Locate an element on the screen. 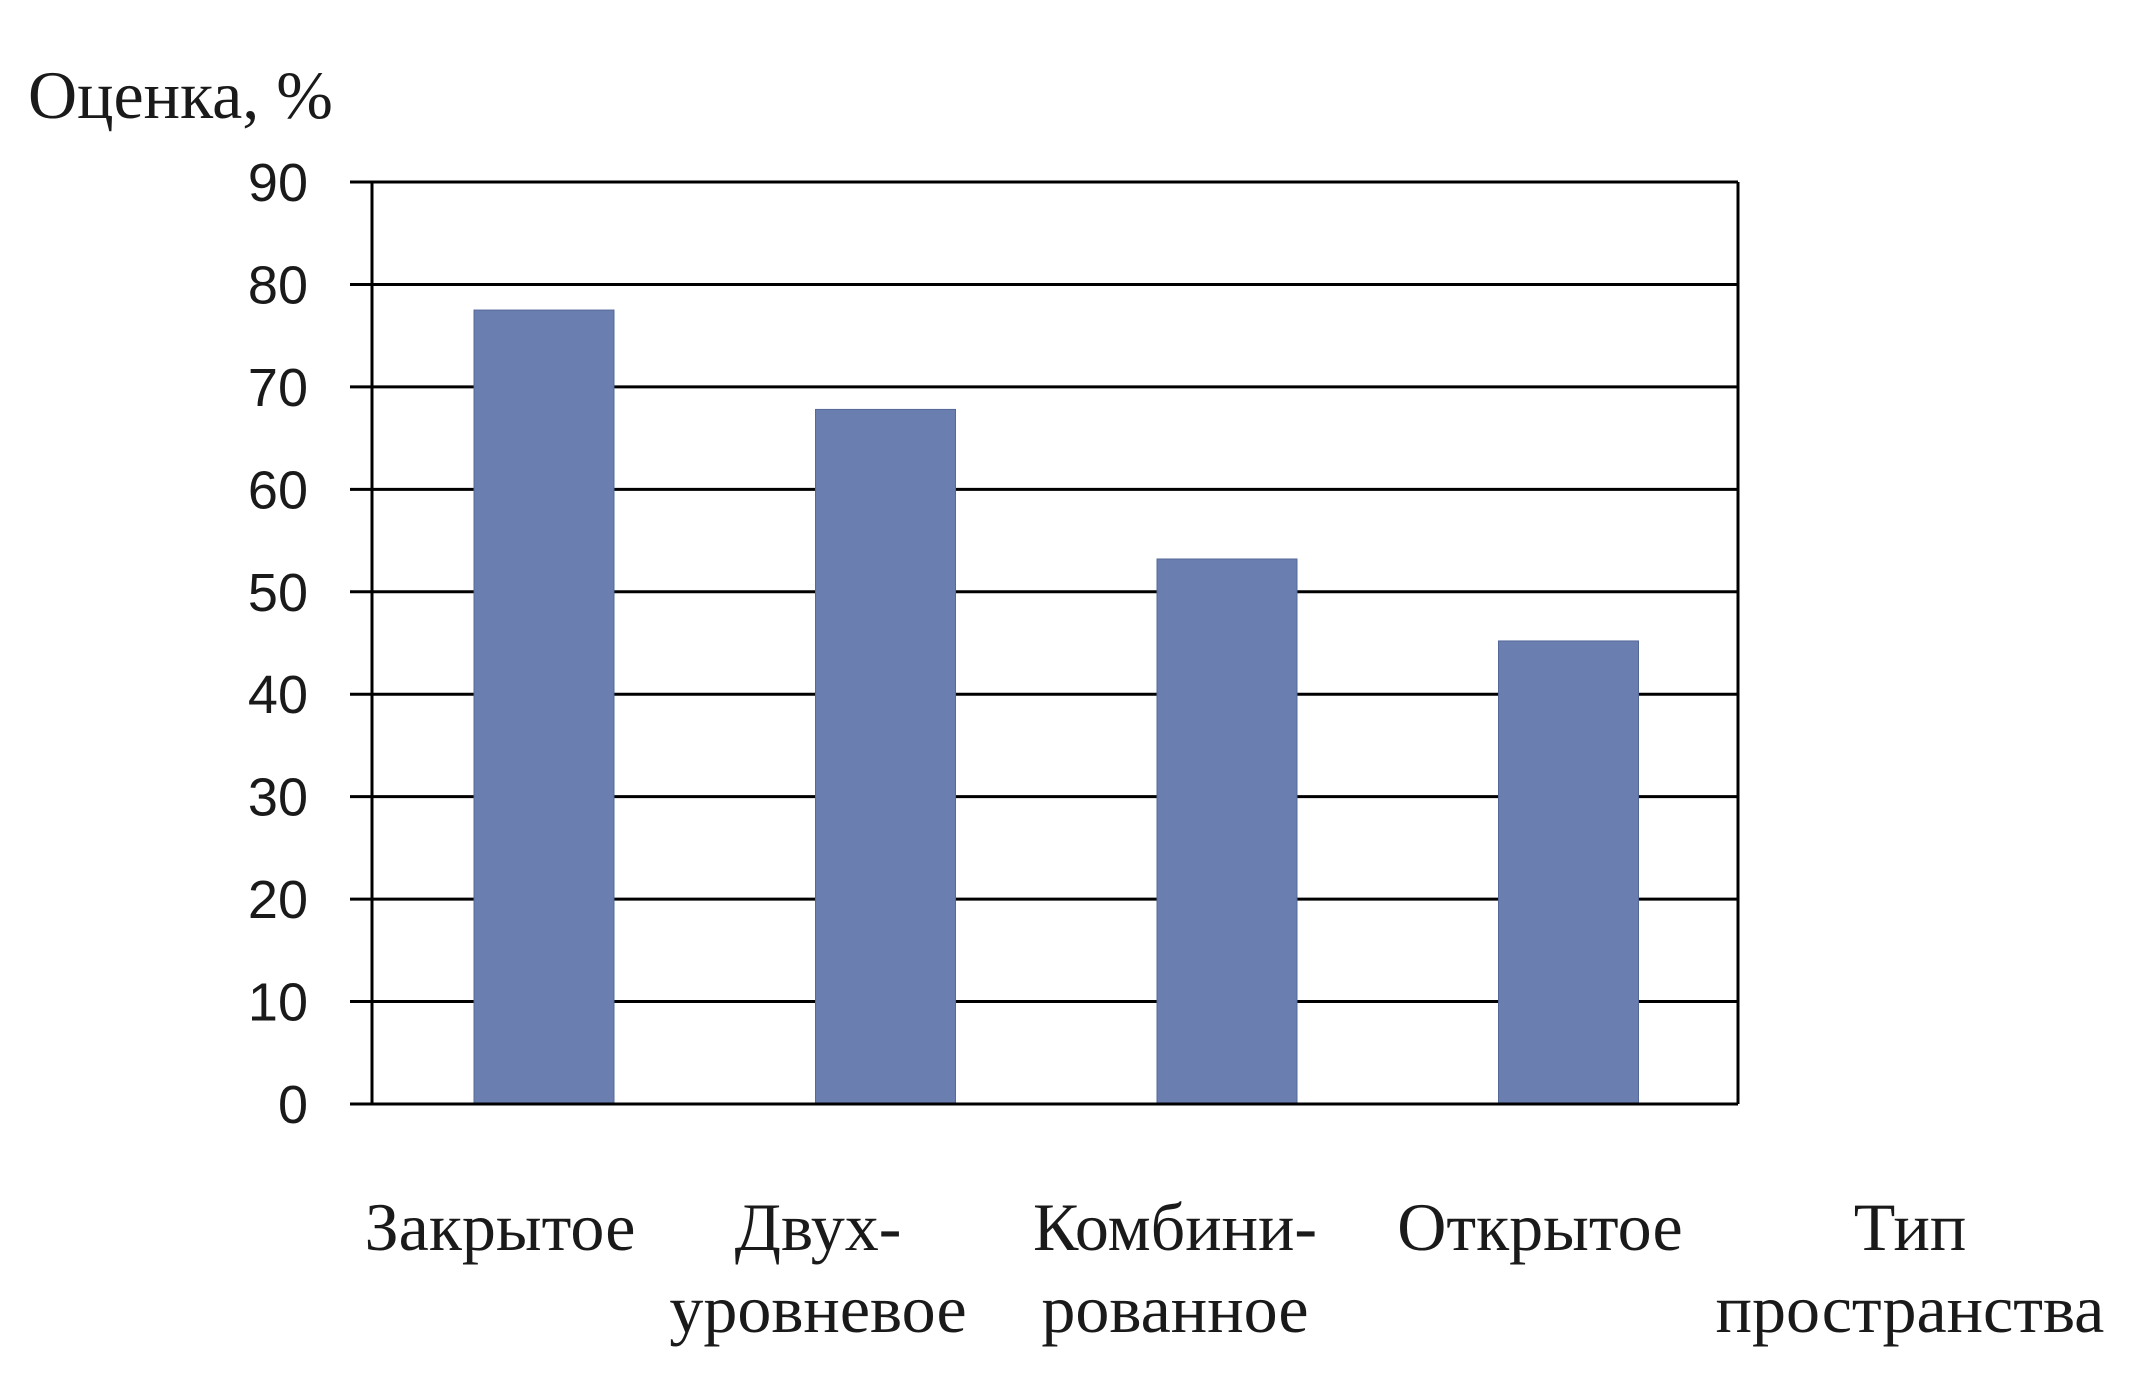 Image resolution: width=2129 pixels, height=1391 pixels. y-tick-label-50: 50 is located at coordinates (278, 593).